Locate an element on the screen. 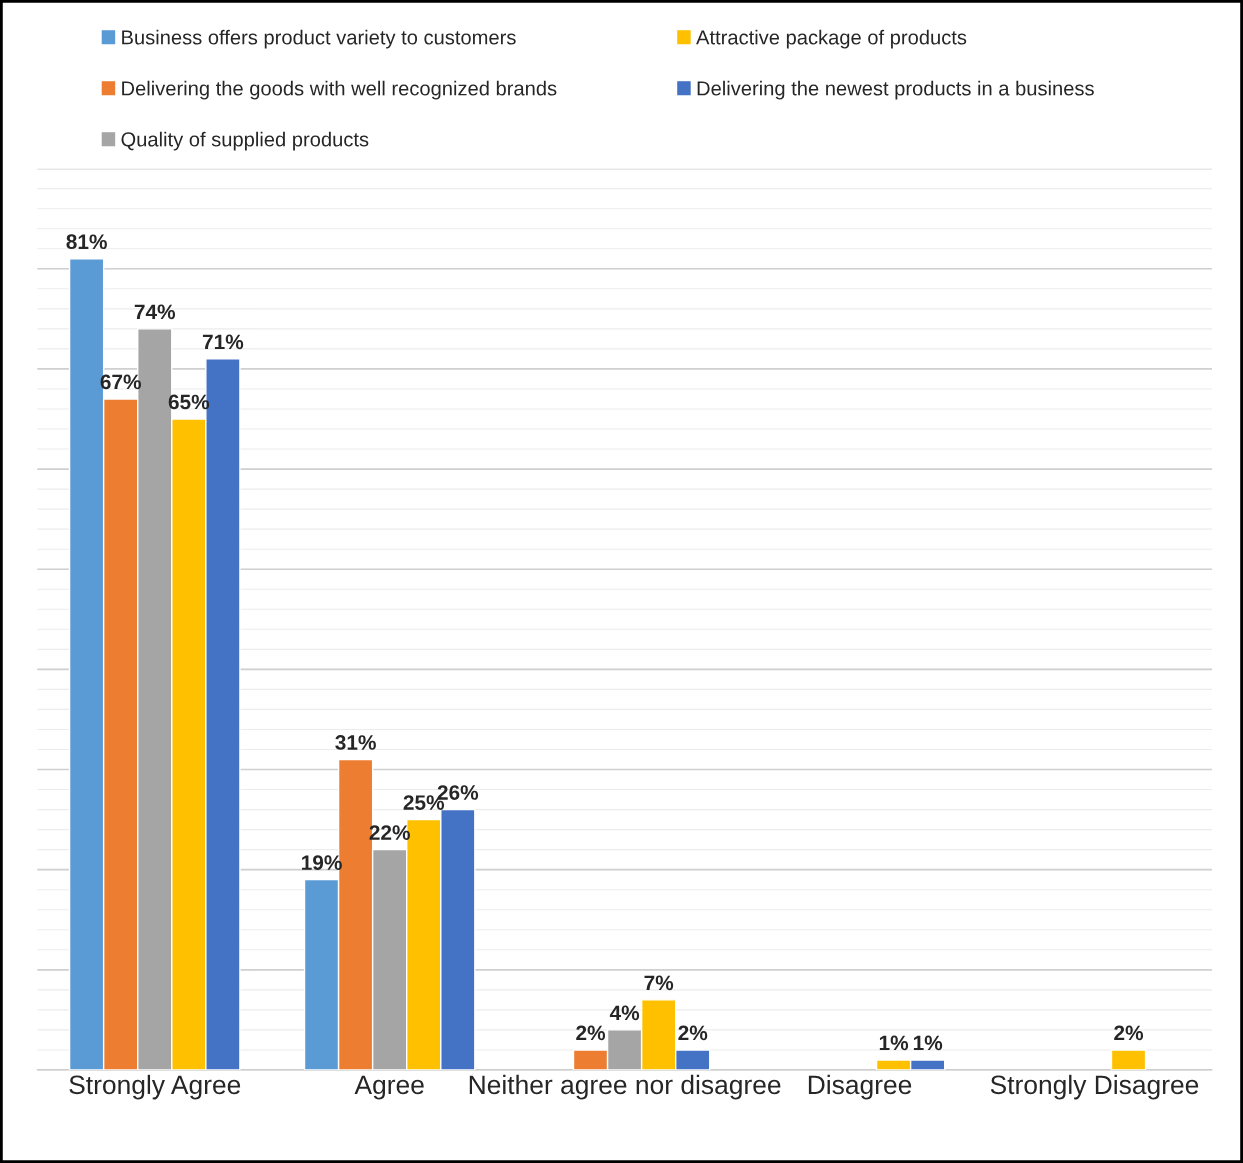 This screenshot has height=1163, width=1243. legend-label: Attractive package of products is located at coordinates (831, 39).